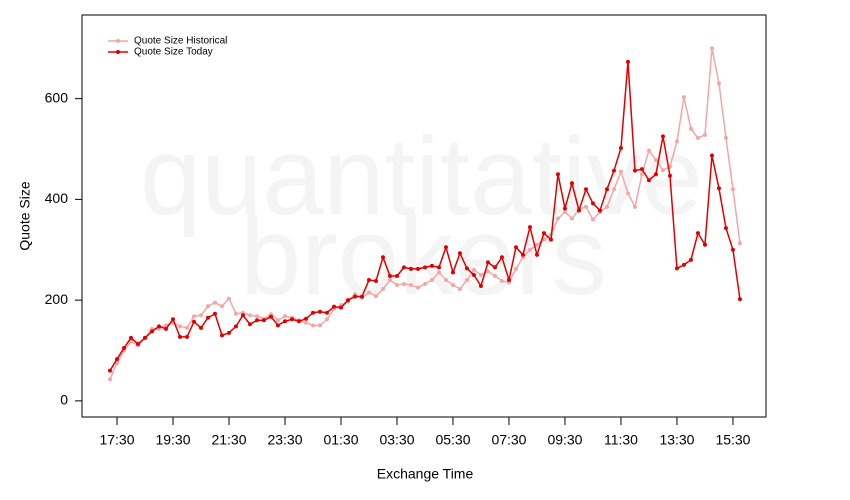 This screenshot has width=850, height=500. I want to click on legend-label: Quote Size Historical, so click(180, 41).